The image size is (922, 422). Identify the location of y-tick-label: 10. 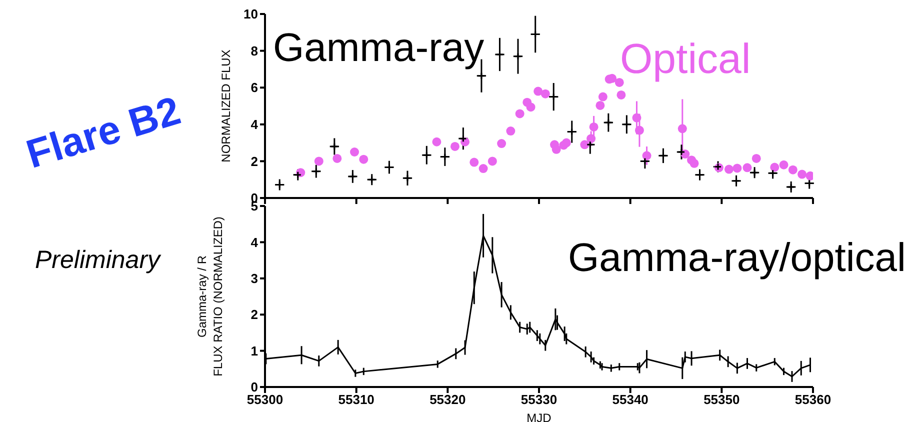
(251, 14).